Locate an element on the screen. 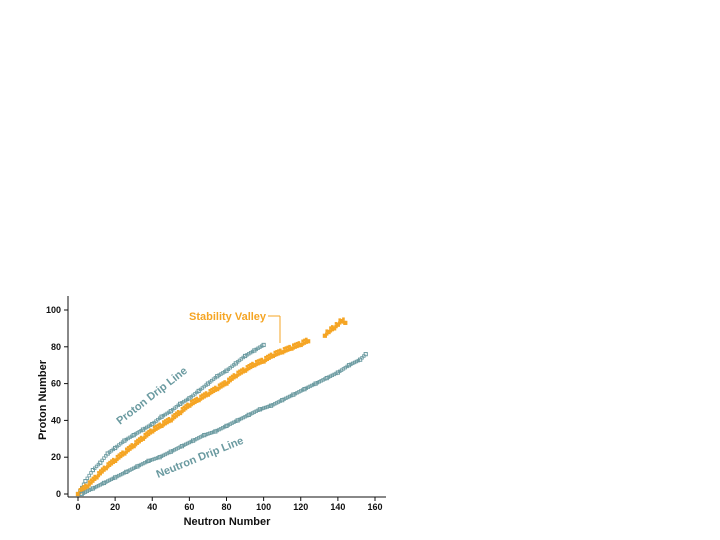  x-tick-label-40: 40 is located at coordinates (152, 507).